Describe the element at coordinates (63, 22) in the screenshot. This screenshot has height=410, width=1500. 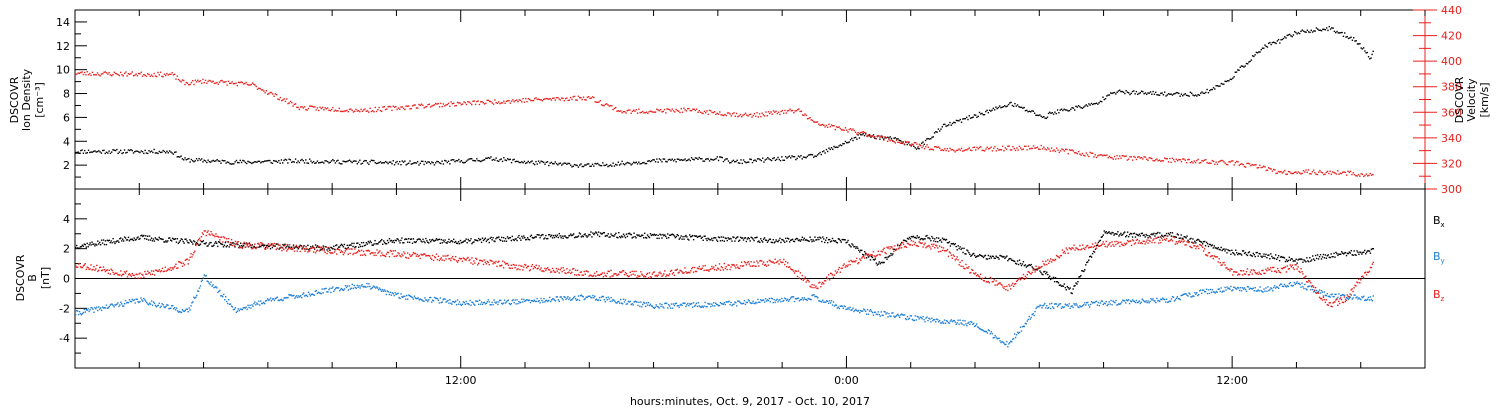
I see `density-tick-label: 14` at that location.